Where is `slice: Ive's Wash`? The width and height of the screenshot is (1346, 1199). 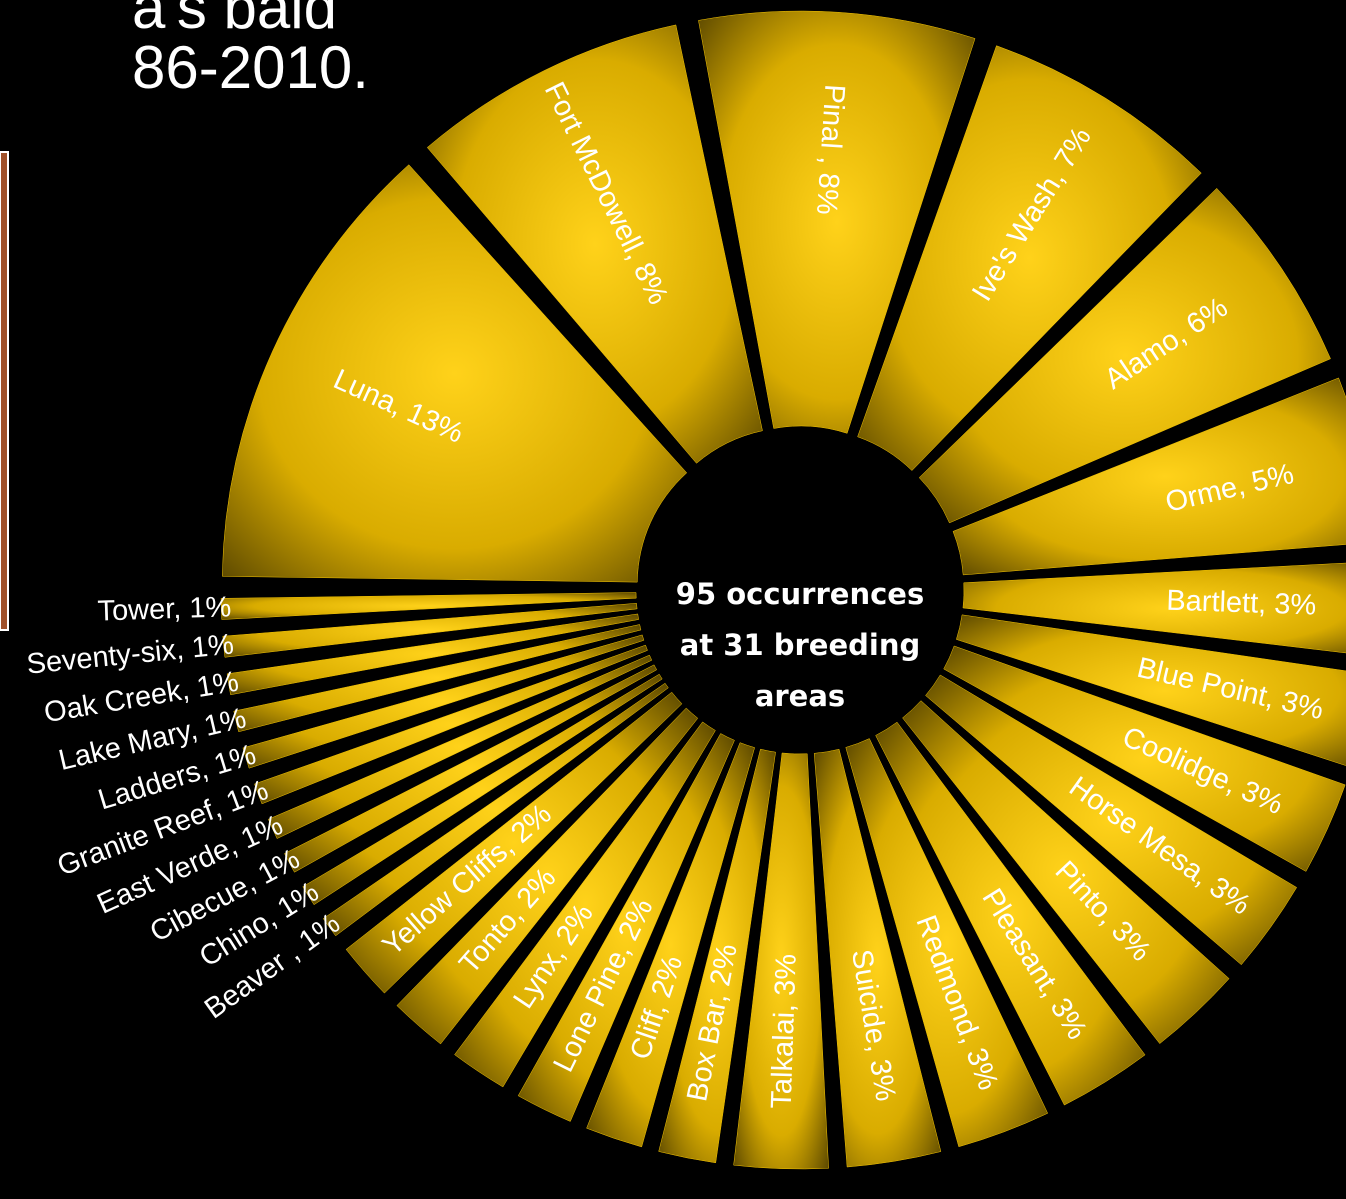 slice: Ive's Wash is located at coordinates (1029, 258).